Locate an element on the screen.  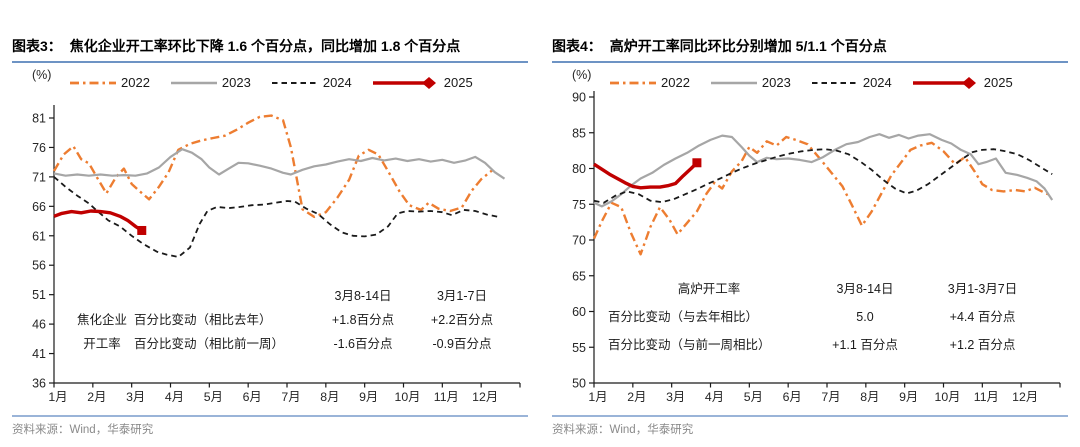
y-tick-label: 56 is located at coordinates (39, 266).